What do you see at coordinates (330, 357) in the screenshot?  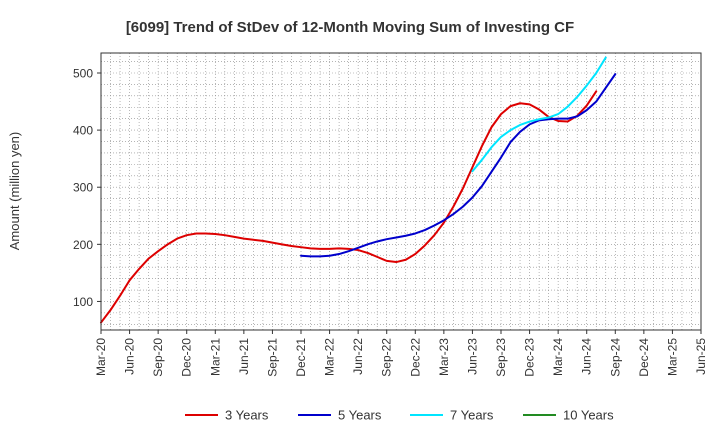 I see `x-tick-label: Mar-22` at bounding box center [330, 357].